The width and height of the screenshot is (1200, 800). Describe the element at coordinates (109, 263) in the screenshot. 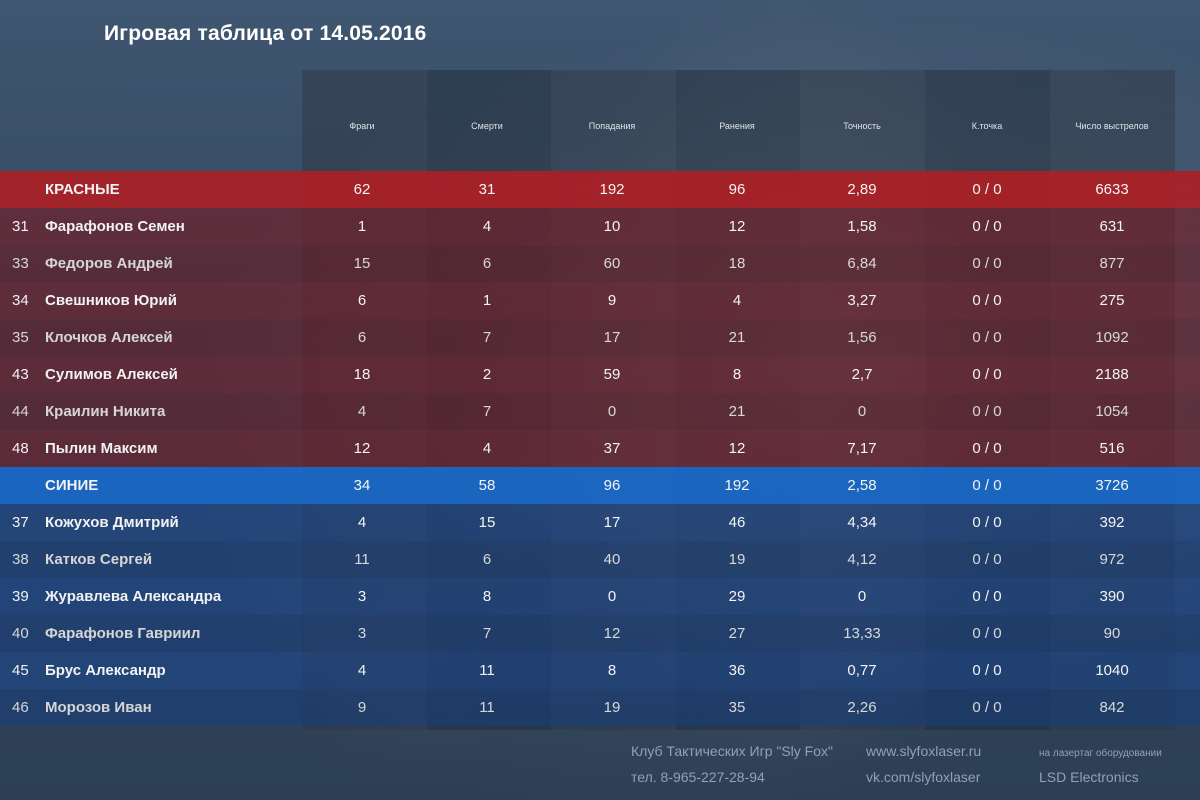

I see `player-name: Федоров Андрей` at that location.